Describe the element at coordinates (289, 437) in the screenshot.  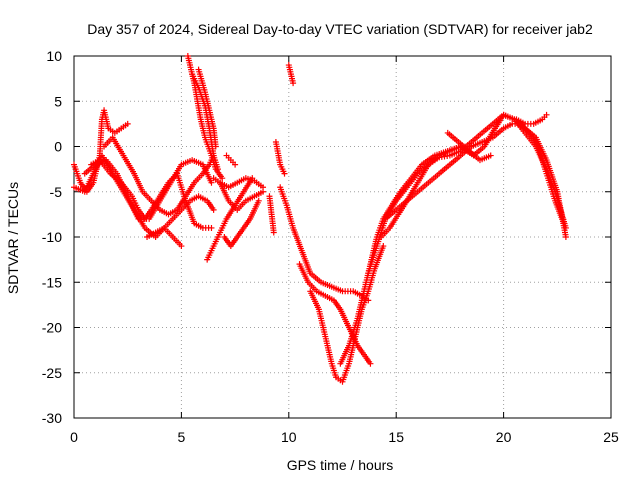
I see `x-tick-label: 10` at that location.